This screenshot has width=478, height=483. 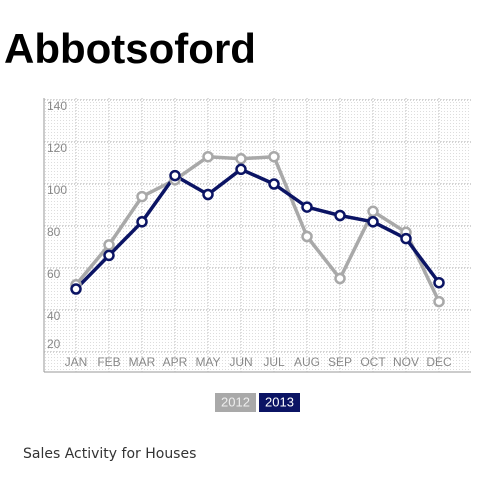 I want to click on x-tick-label: JUL, so click(x=274, y=362).